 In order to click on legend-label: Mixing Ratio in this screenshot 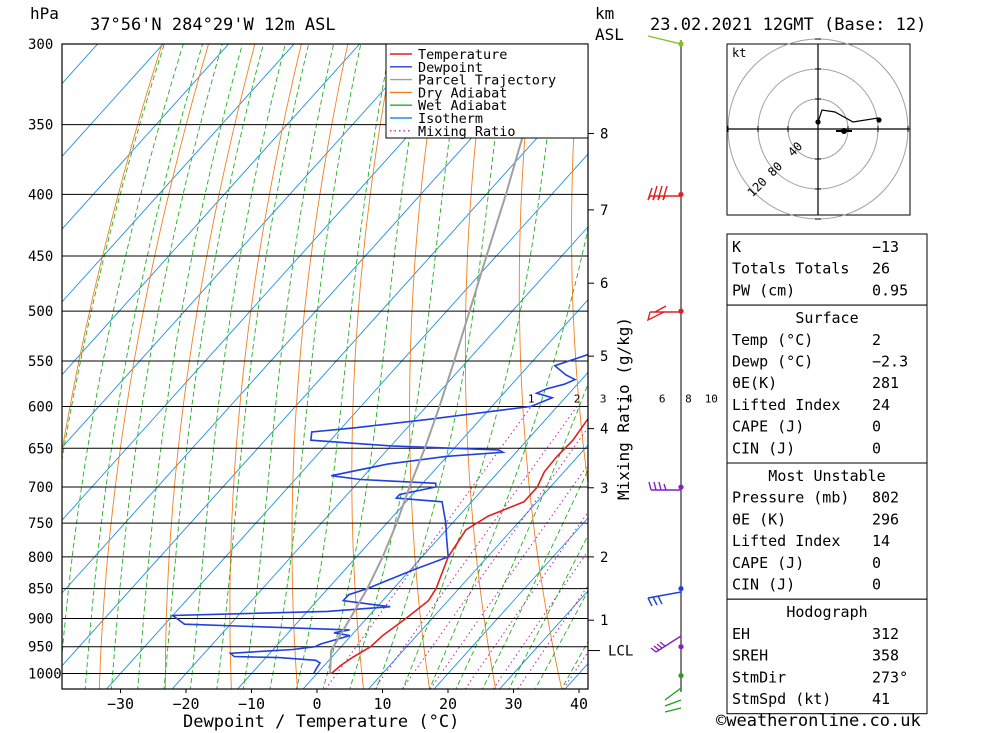, I will do `click(467, 132)`.